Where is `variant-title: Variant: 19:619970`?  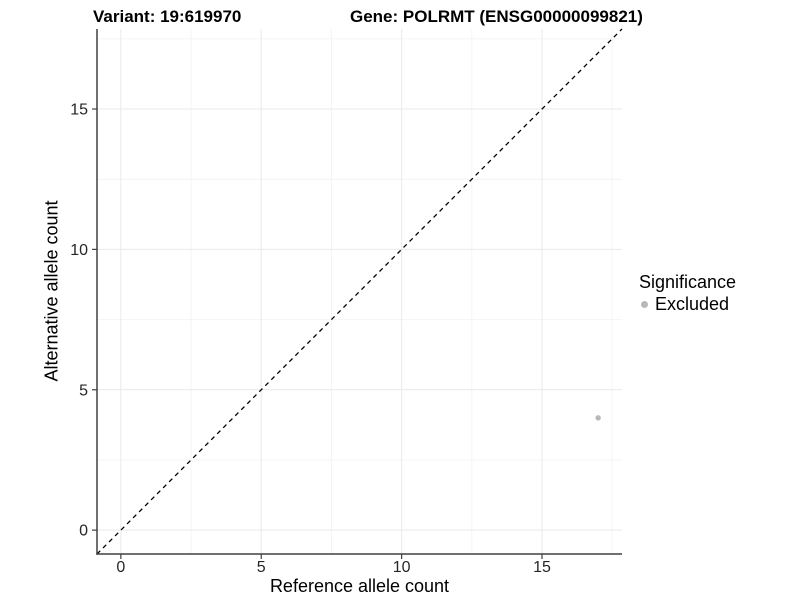
variant-title: Variant: 19:619970 is located at coordinates (167, 16).